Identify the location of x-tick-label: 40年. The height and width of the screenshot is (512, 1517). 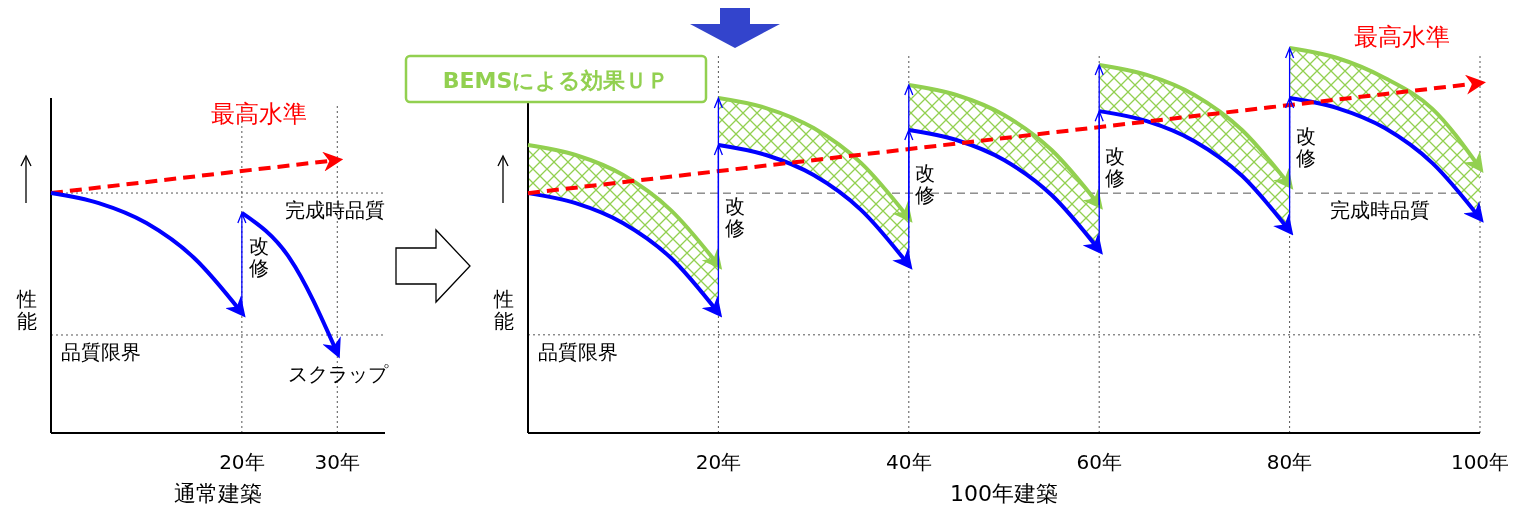
(909, 462).